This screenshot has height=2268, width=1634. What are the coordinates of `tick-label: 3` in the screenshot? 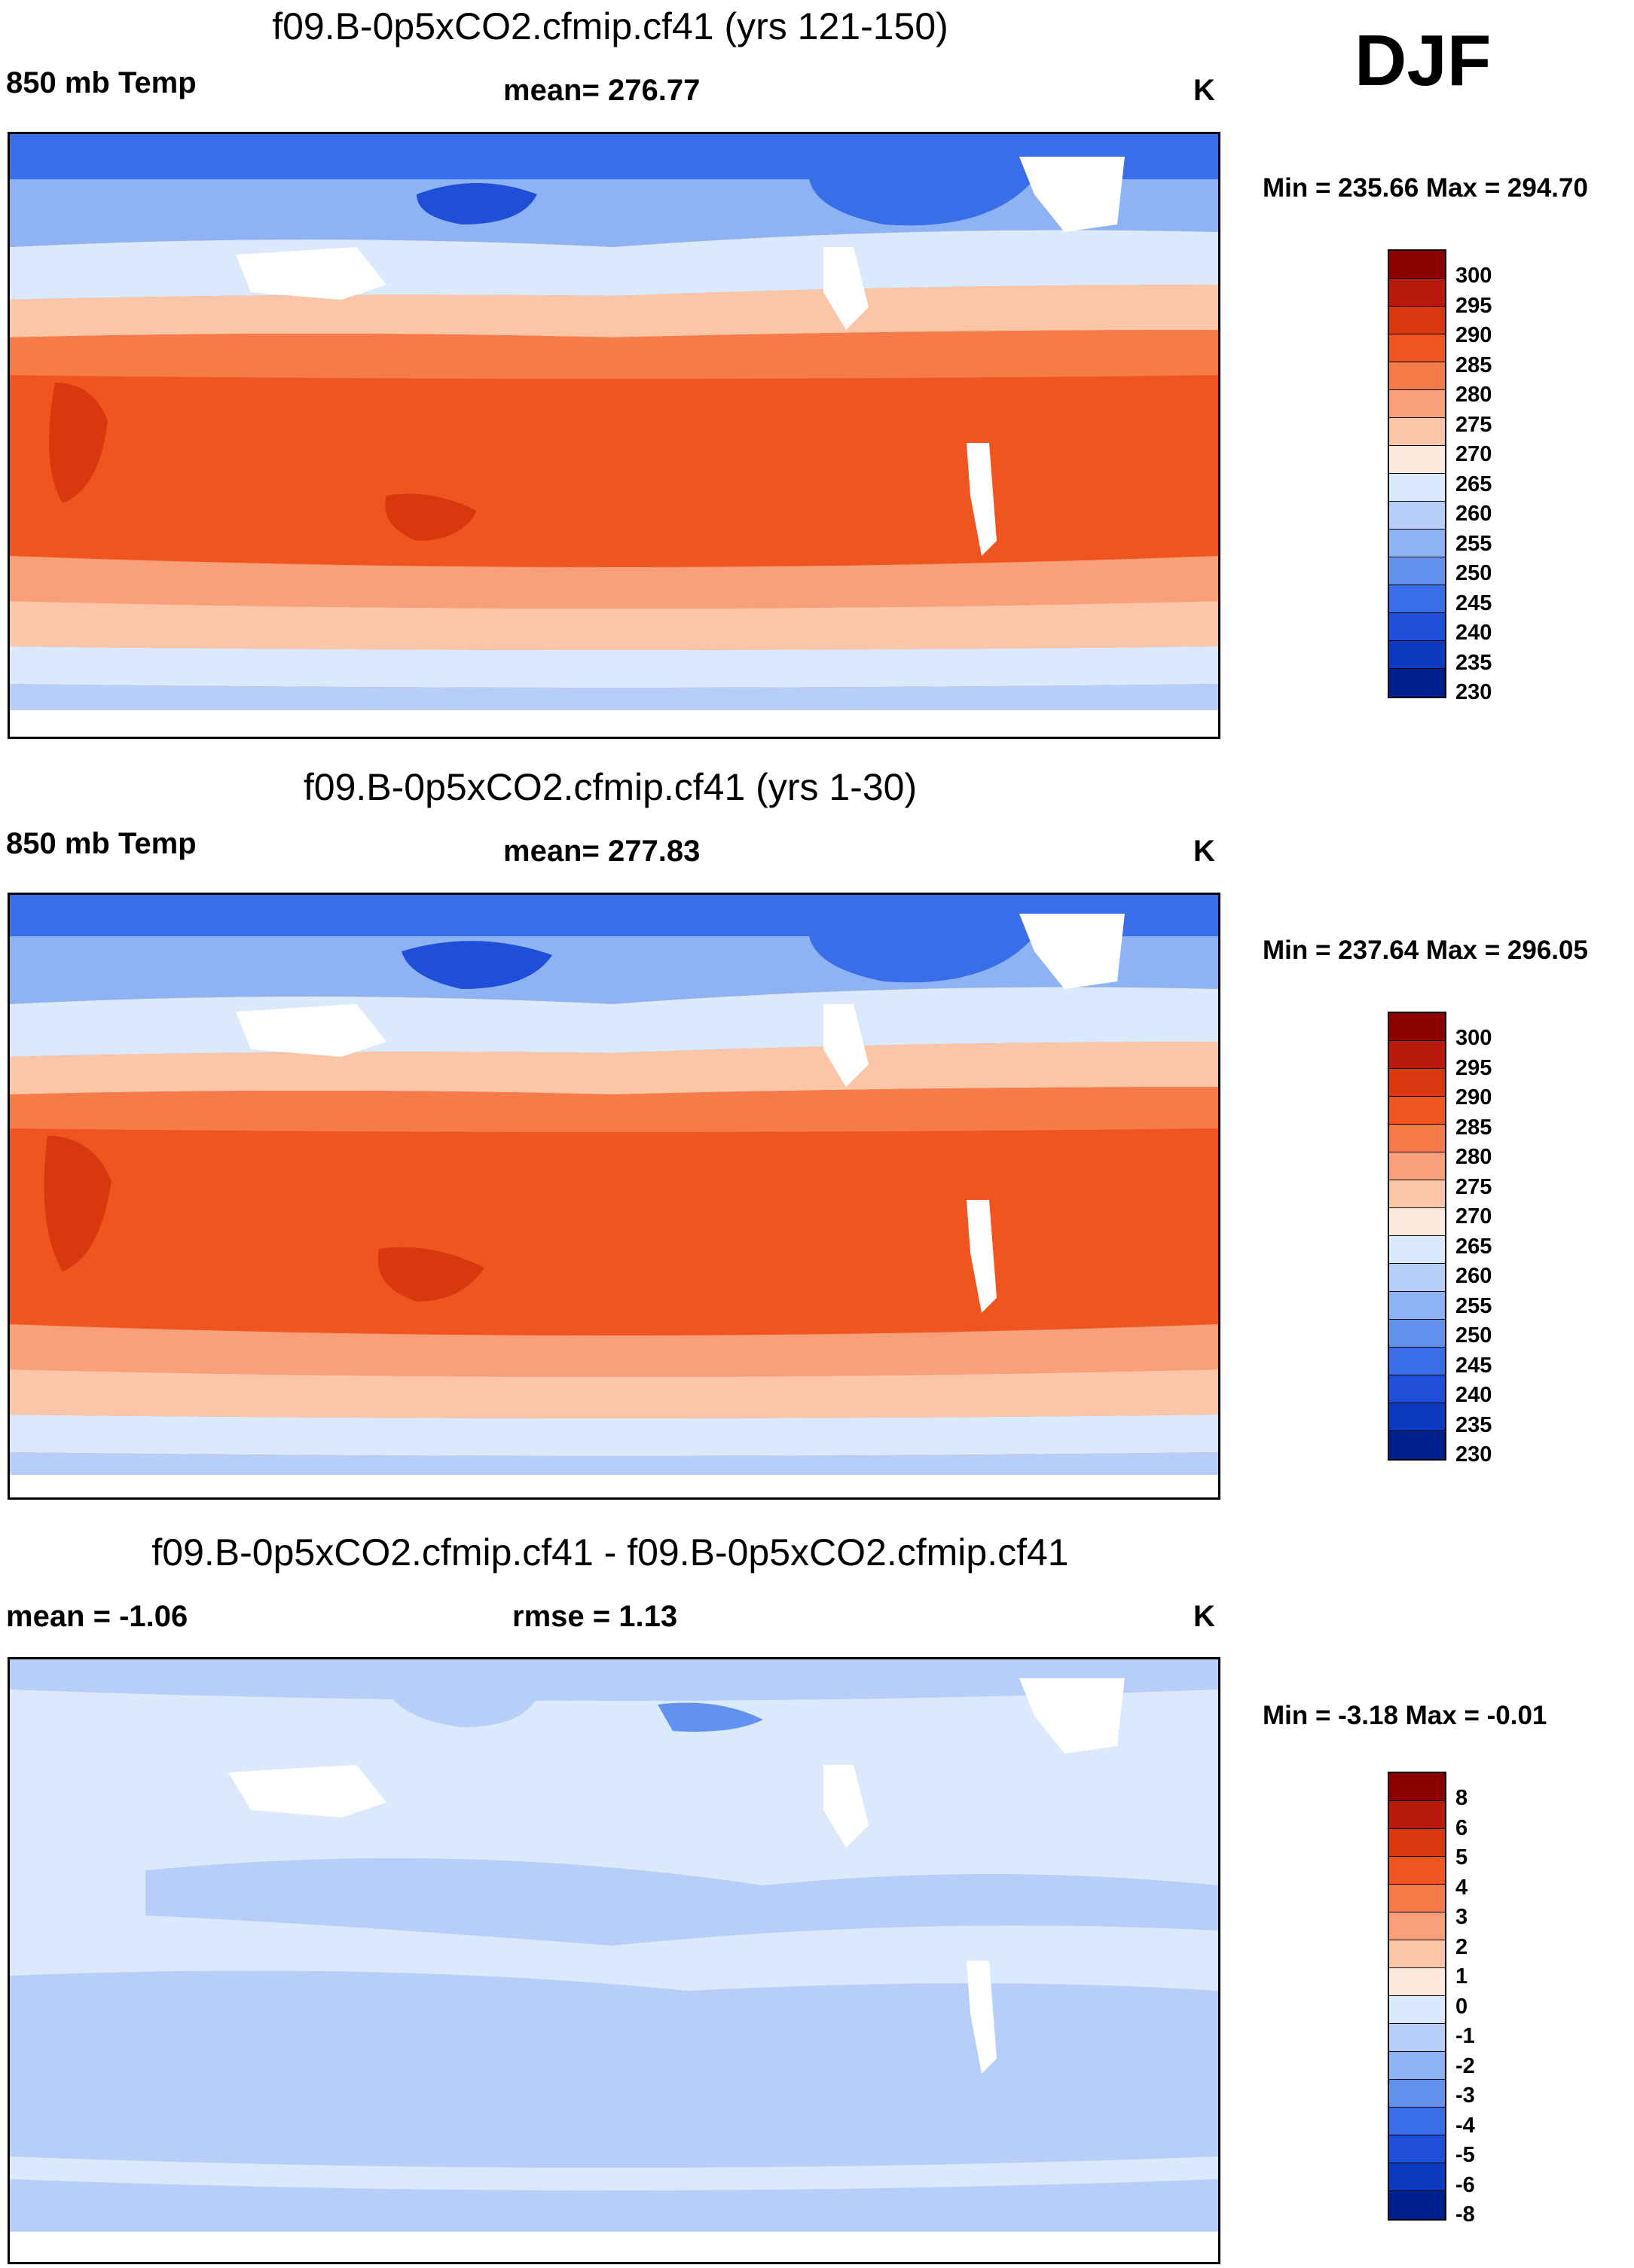 It's located at (1461, 1917).